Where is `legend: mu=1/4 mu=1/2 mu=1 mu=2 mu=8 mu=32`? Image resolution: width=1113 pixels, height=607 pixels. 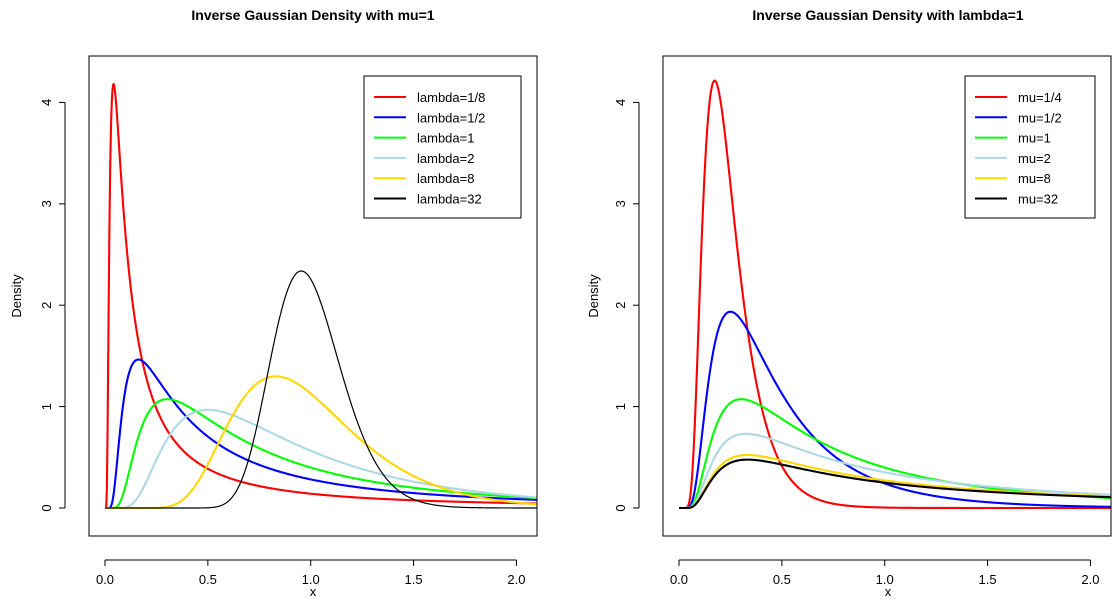 legend: mu=1/4 mu=1/2 mu=1 mu=2 mu=8 mu=32 is located at coordinates (1030, 147).